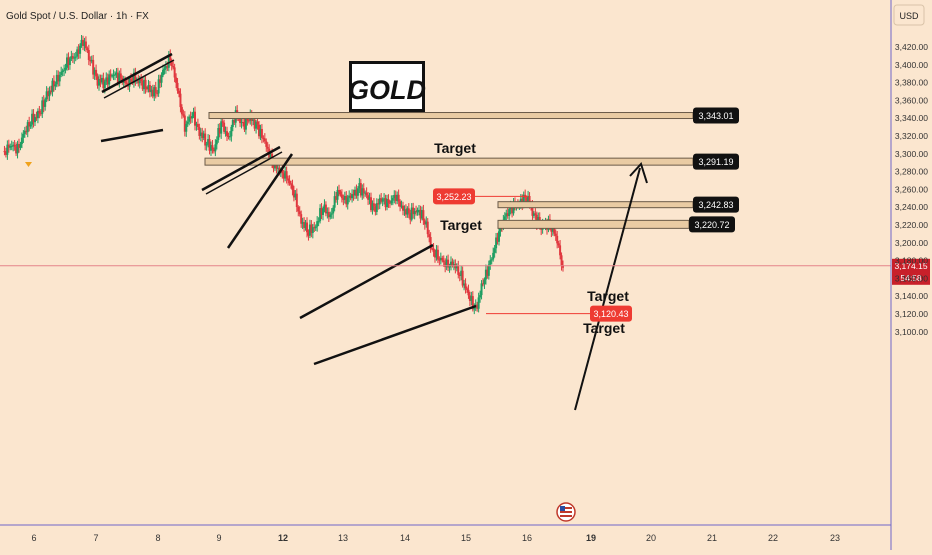 Image resolution: width=932 pixels, height=555 pixels. I want to click on last-price-tag, so click(911, 271).